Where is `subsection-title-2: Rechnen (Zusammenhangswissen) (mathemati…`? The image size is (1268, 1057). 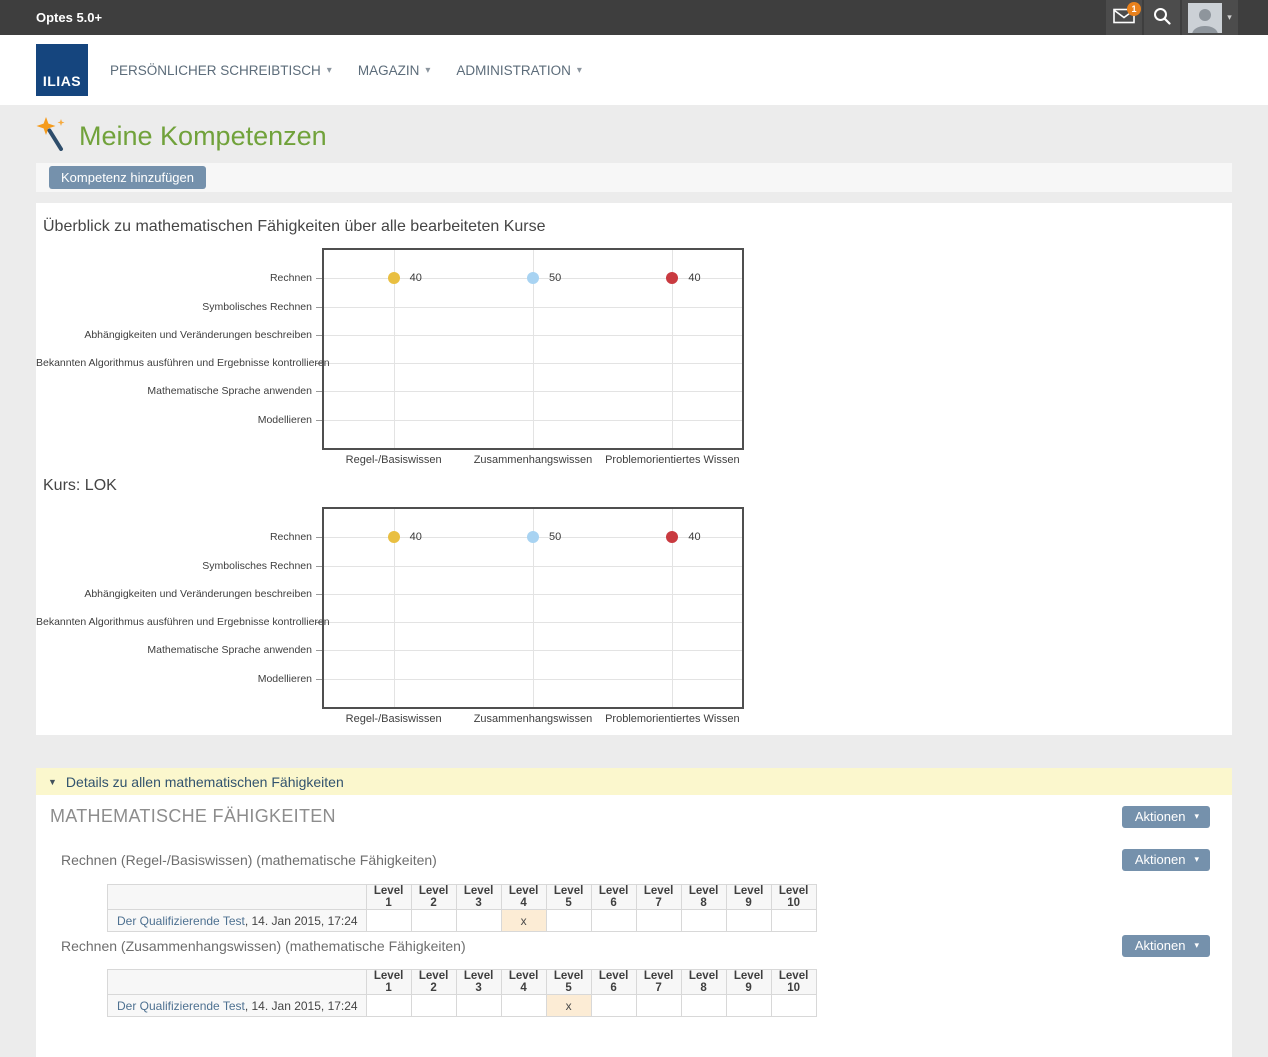 subsection-title-2: Rechnen (Zusammenhangswissen) (mathemati… is located at coordinates (263, 945).